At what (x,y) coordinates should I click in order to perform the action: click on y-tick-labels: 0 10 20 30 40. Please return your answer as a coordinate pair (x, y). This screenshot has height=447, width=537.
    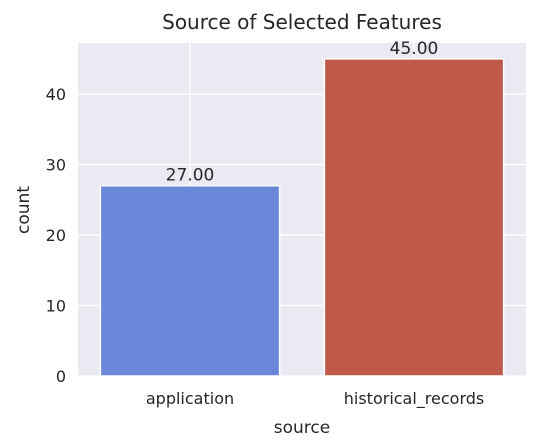
    Looking at the image, I should click on (56, 235).